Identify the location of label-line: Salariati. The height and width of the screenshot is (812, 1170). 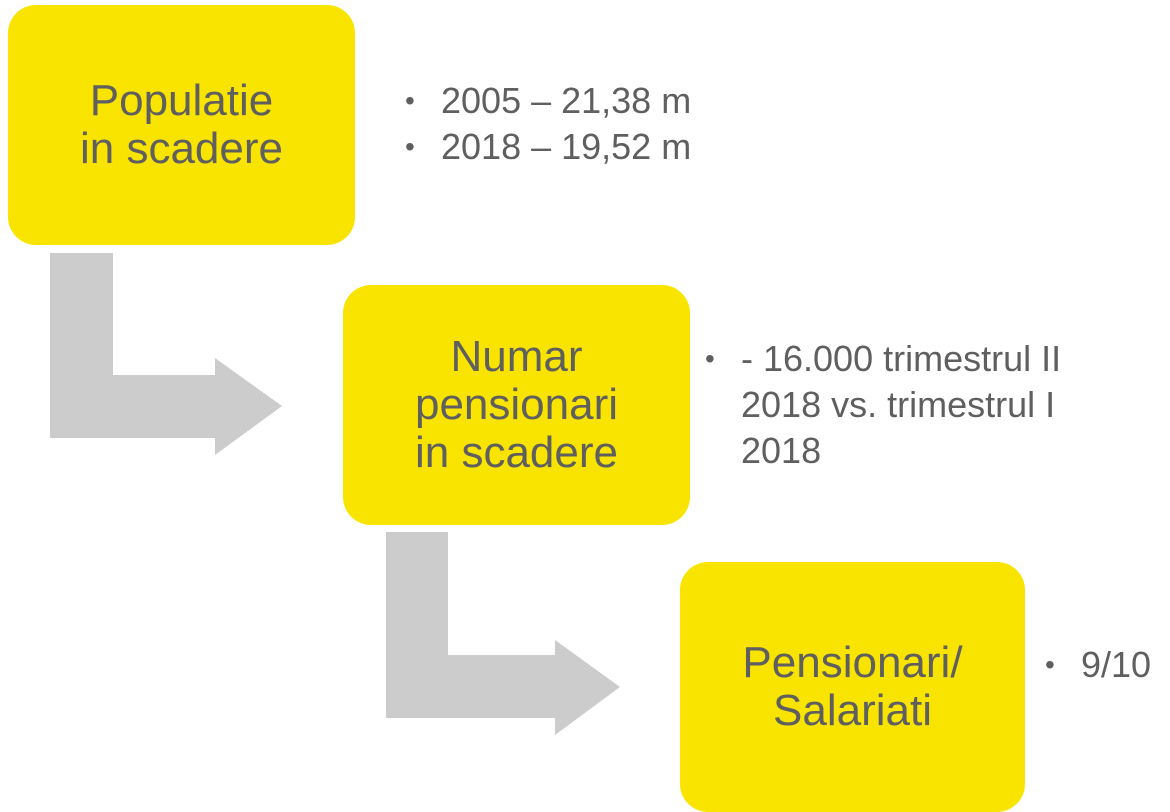
(852, 710).